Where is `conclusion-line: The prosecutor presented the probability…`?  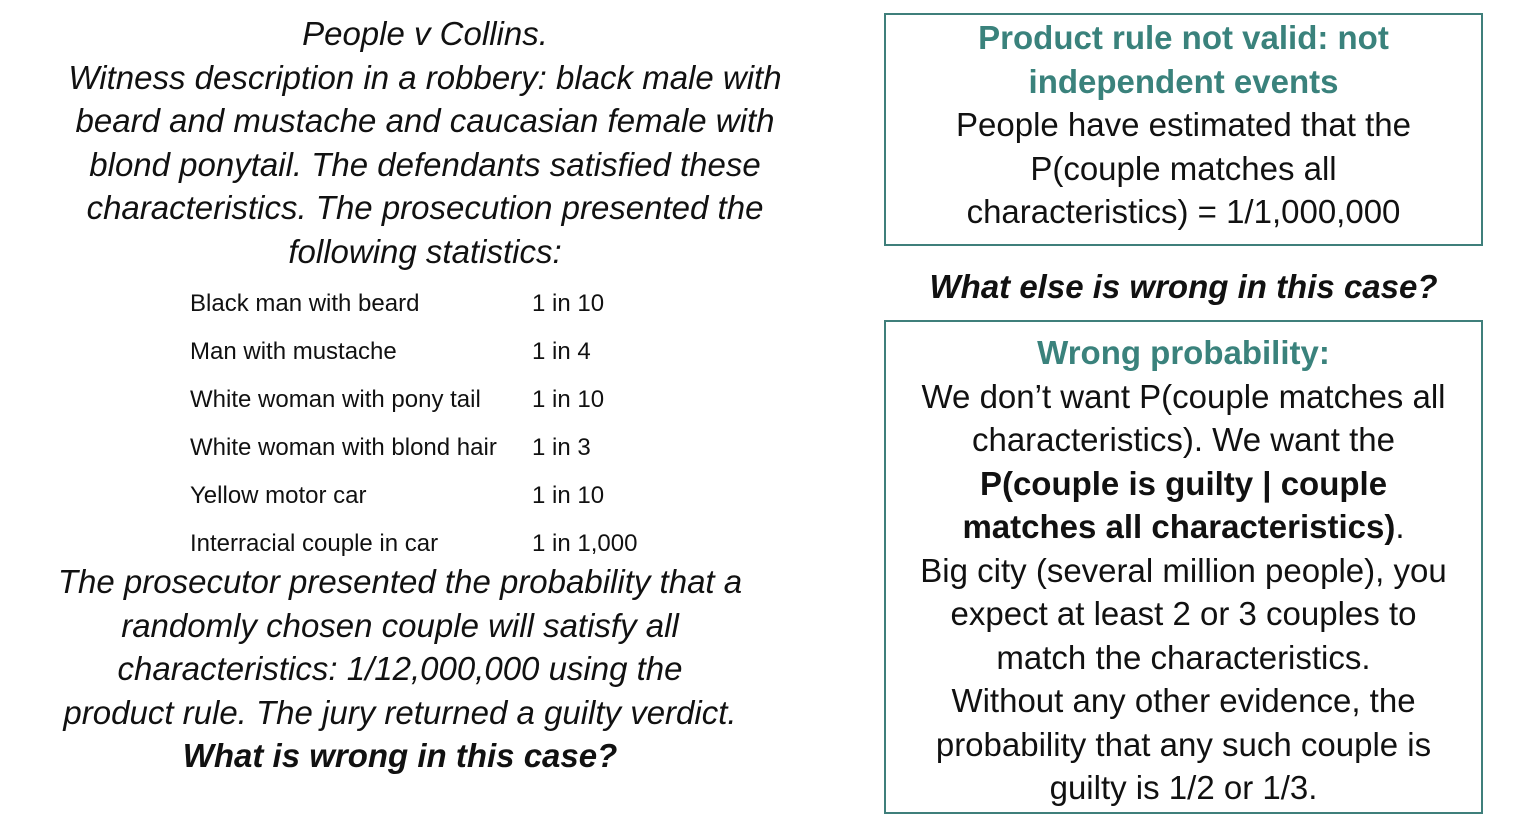 conclusion-line: The prosecutor presented the probability… is located at coordinates (400, 581).